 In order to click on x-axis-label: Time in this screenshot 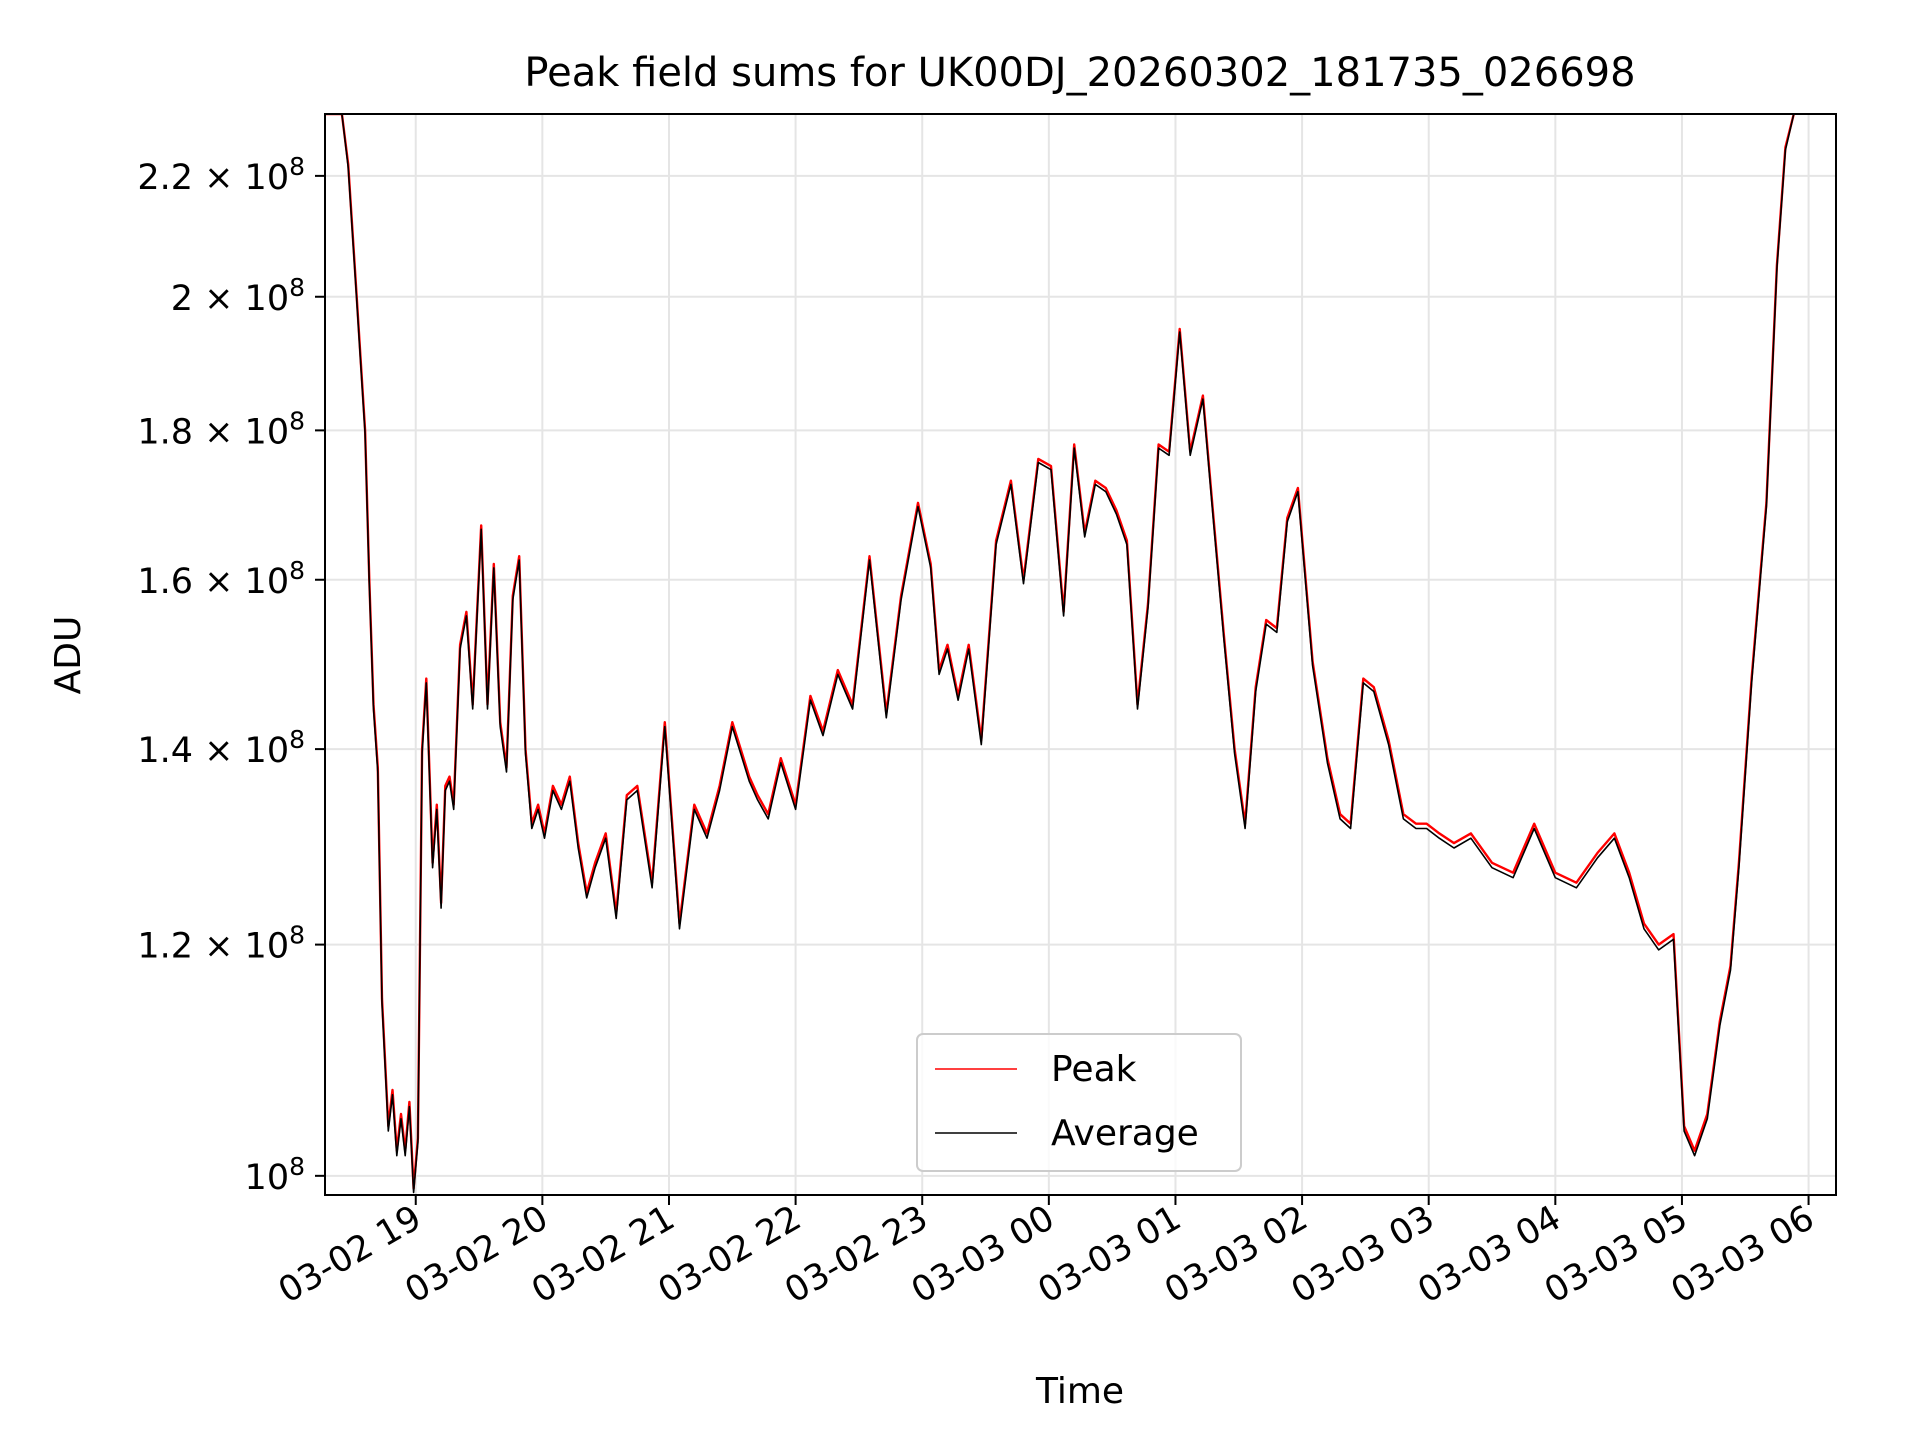, I will do `click(1079, 1391)`.